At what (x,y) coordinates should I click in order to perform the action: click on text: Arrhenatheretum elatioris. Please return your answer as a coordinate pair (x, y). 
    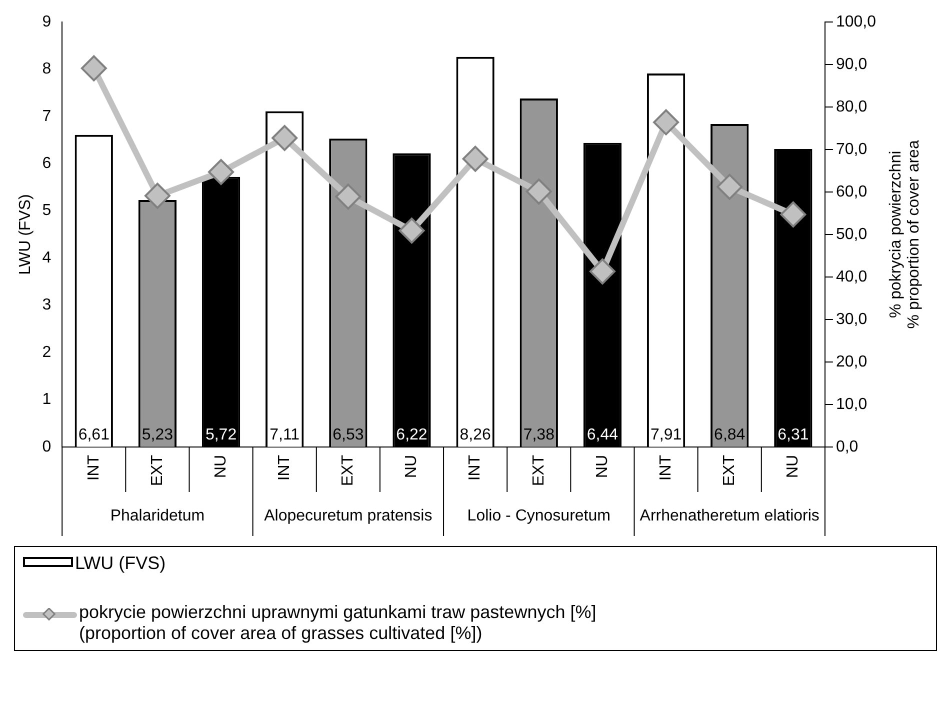
    Looking at the image, I should click on (730, 515).